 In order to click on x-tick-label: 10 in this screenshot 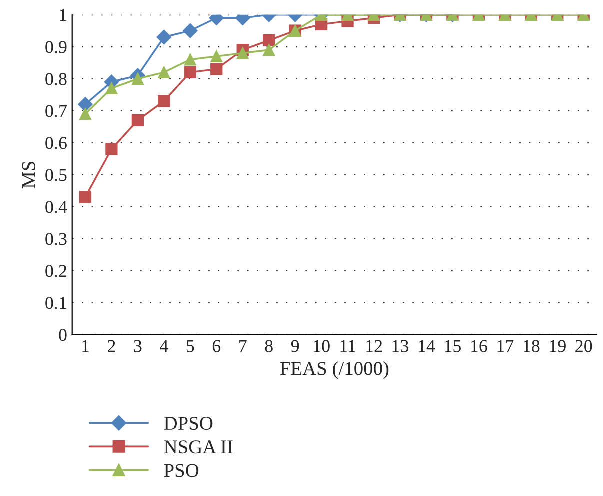, I will do `click(322, 346)`.